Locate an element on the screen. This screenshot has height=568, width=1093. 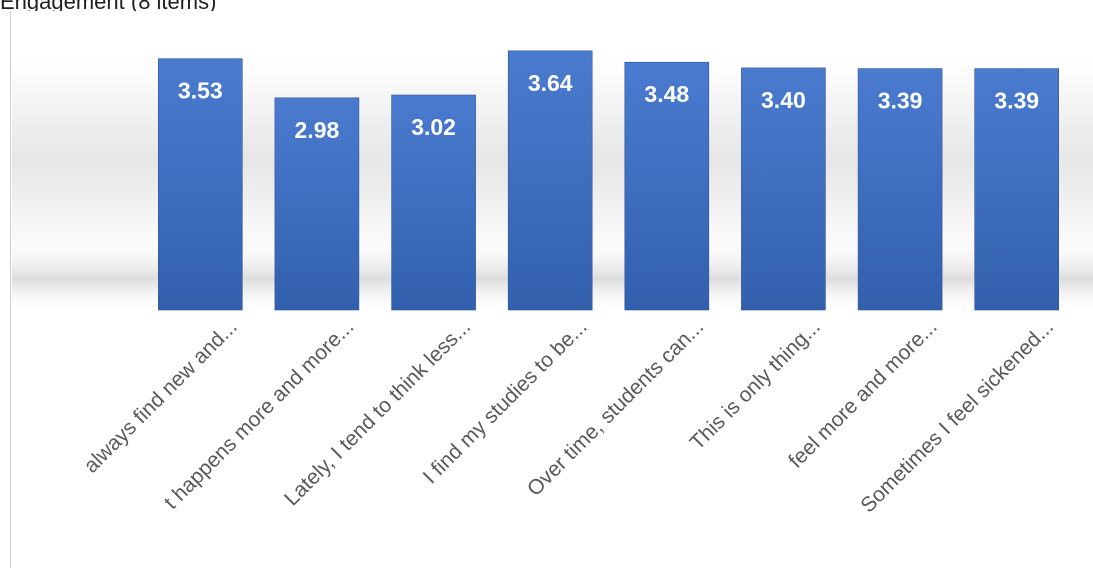
data-label-7: 3.39 is located at coordinates (900, 101).